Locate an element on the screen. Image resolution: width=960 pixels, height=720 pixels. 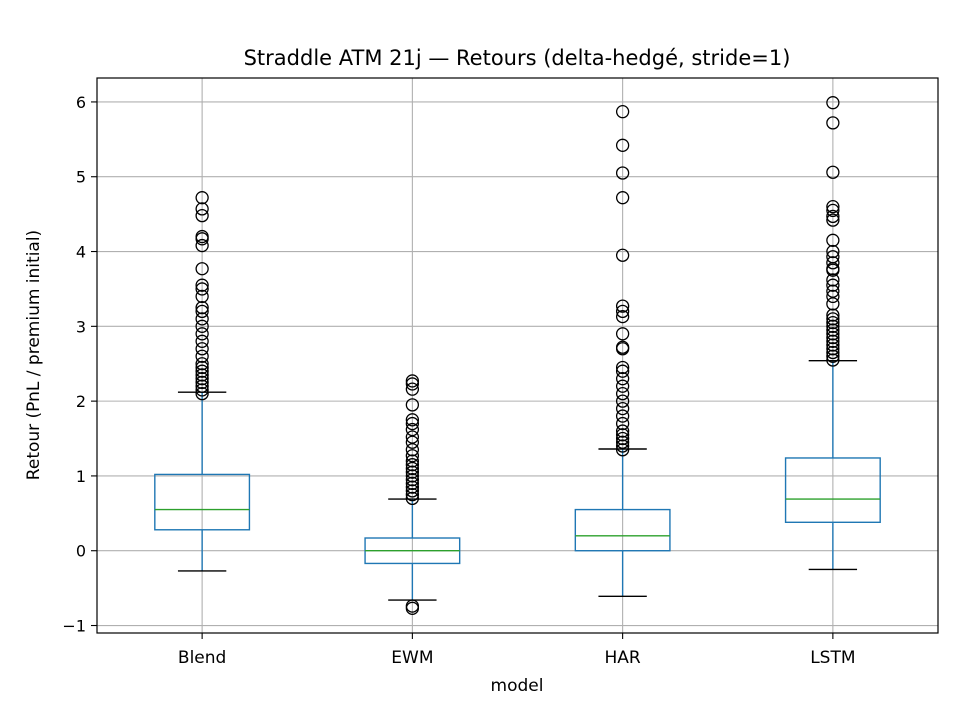
box-ewm is located at coordinates (412, 494).